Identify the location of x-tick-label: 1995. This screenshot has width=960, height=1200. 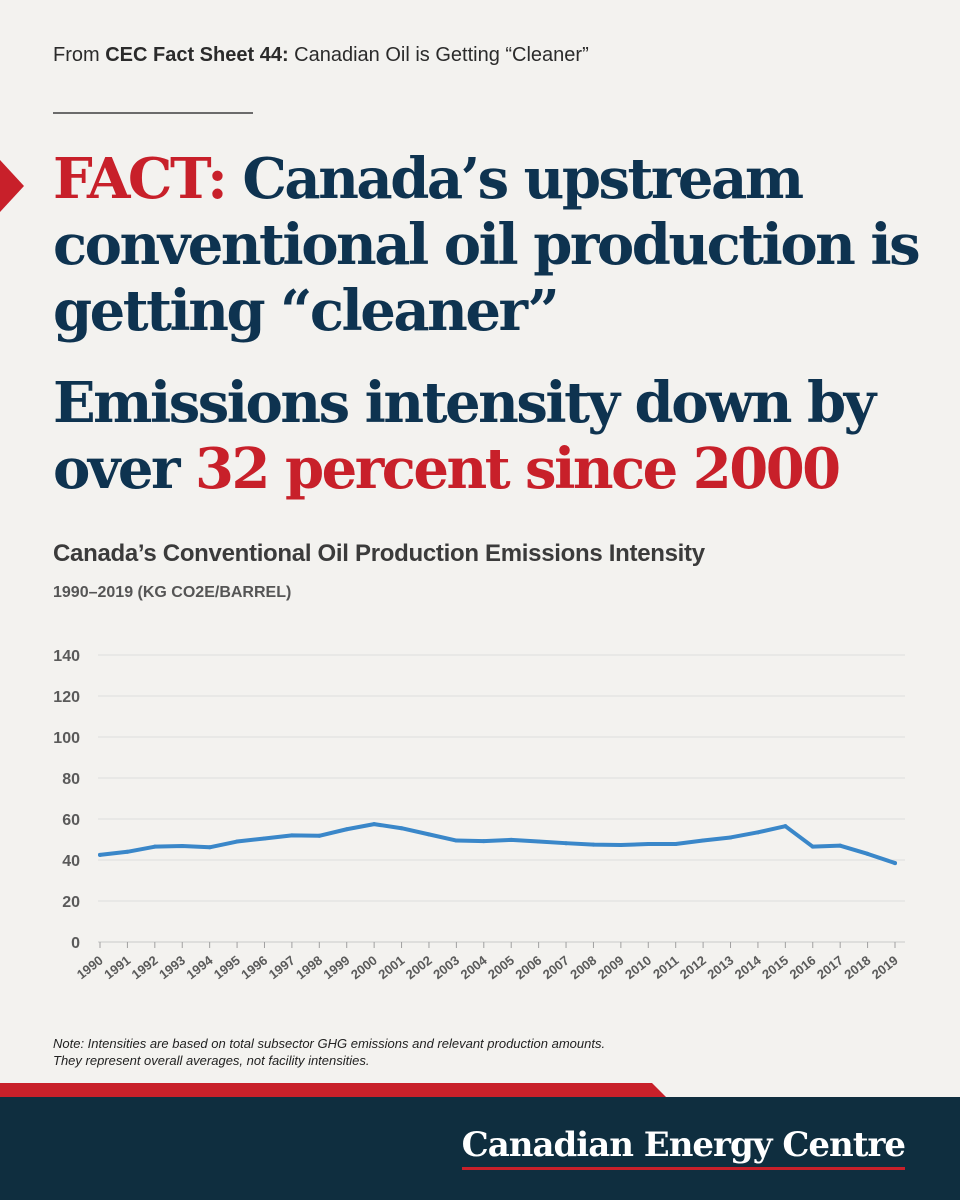
(227, 968).